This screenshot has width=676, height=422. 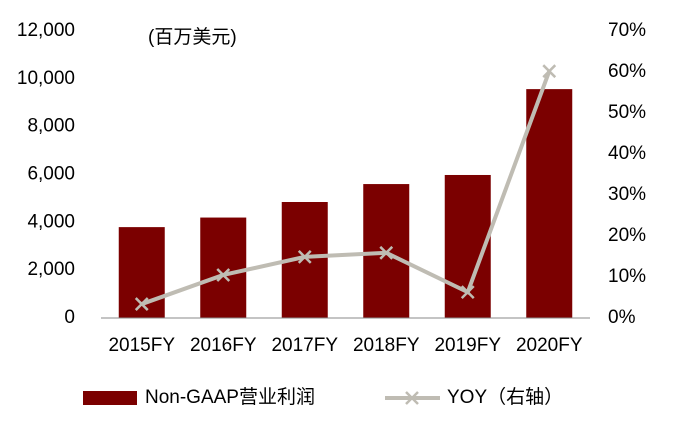 I want to click on legend-label: Non-GAAP营业利润, so click(x=230, y=397).